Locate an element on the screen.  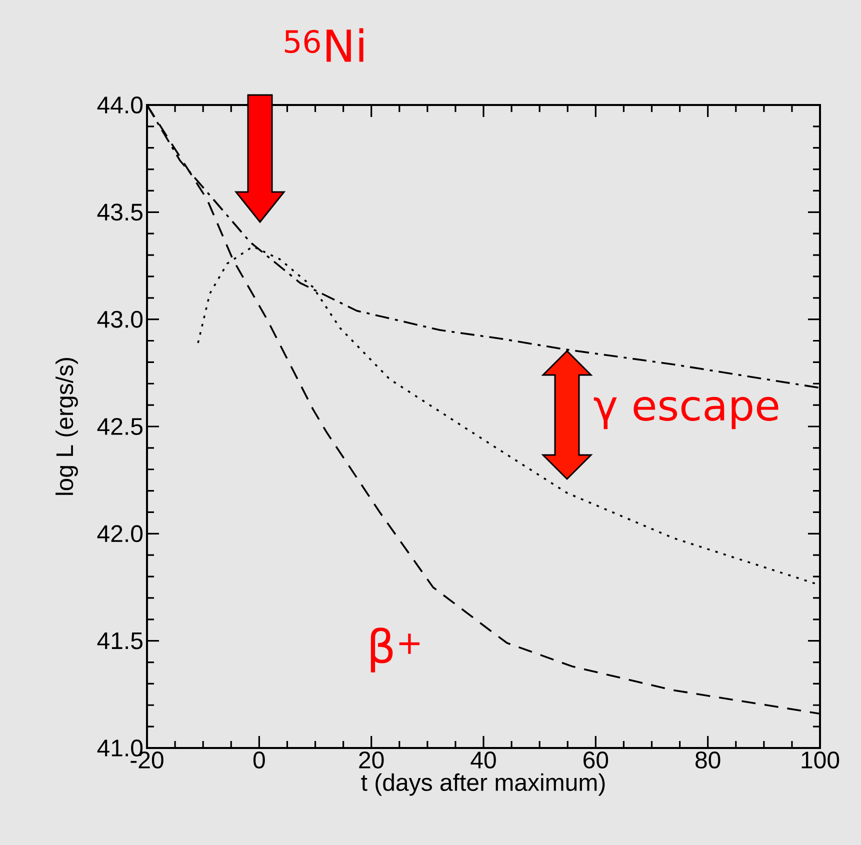
x-tick-label: 0 is located at coordinates (259, 760).